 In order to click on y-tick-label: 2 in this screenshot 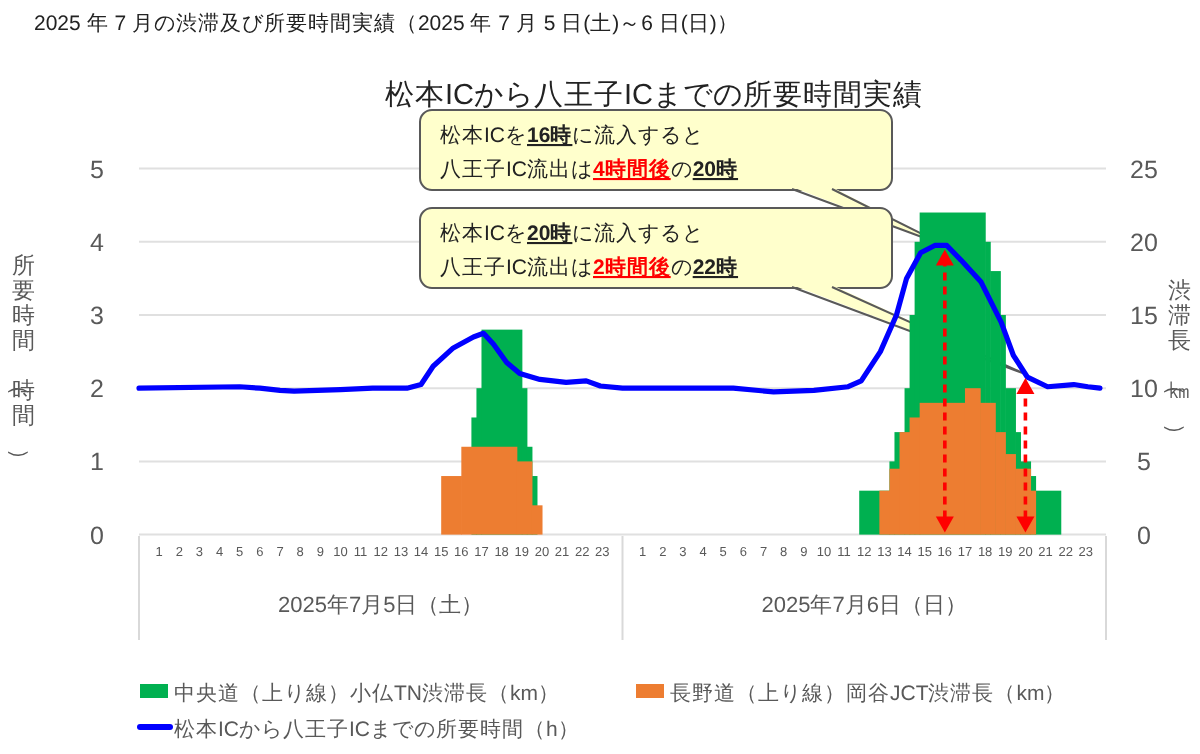, I will do `click(97, 389)`.